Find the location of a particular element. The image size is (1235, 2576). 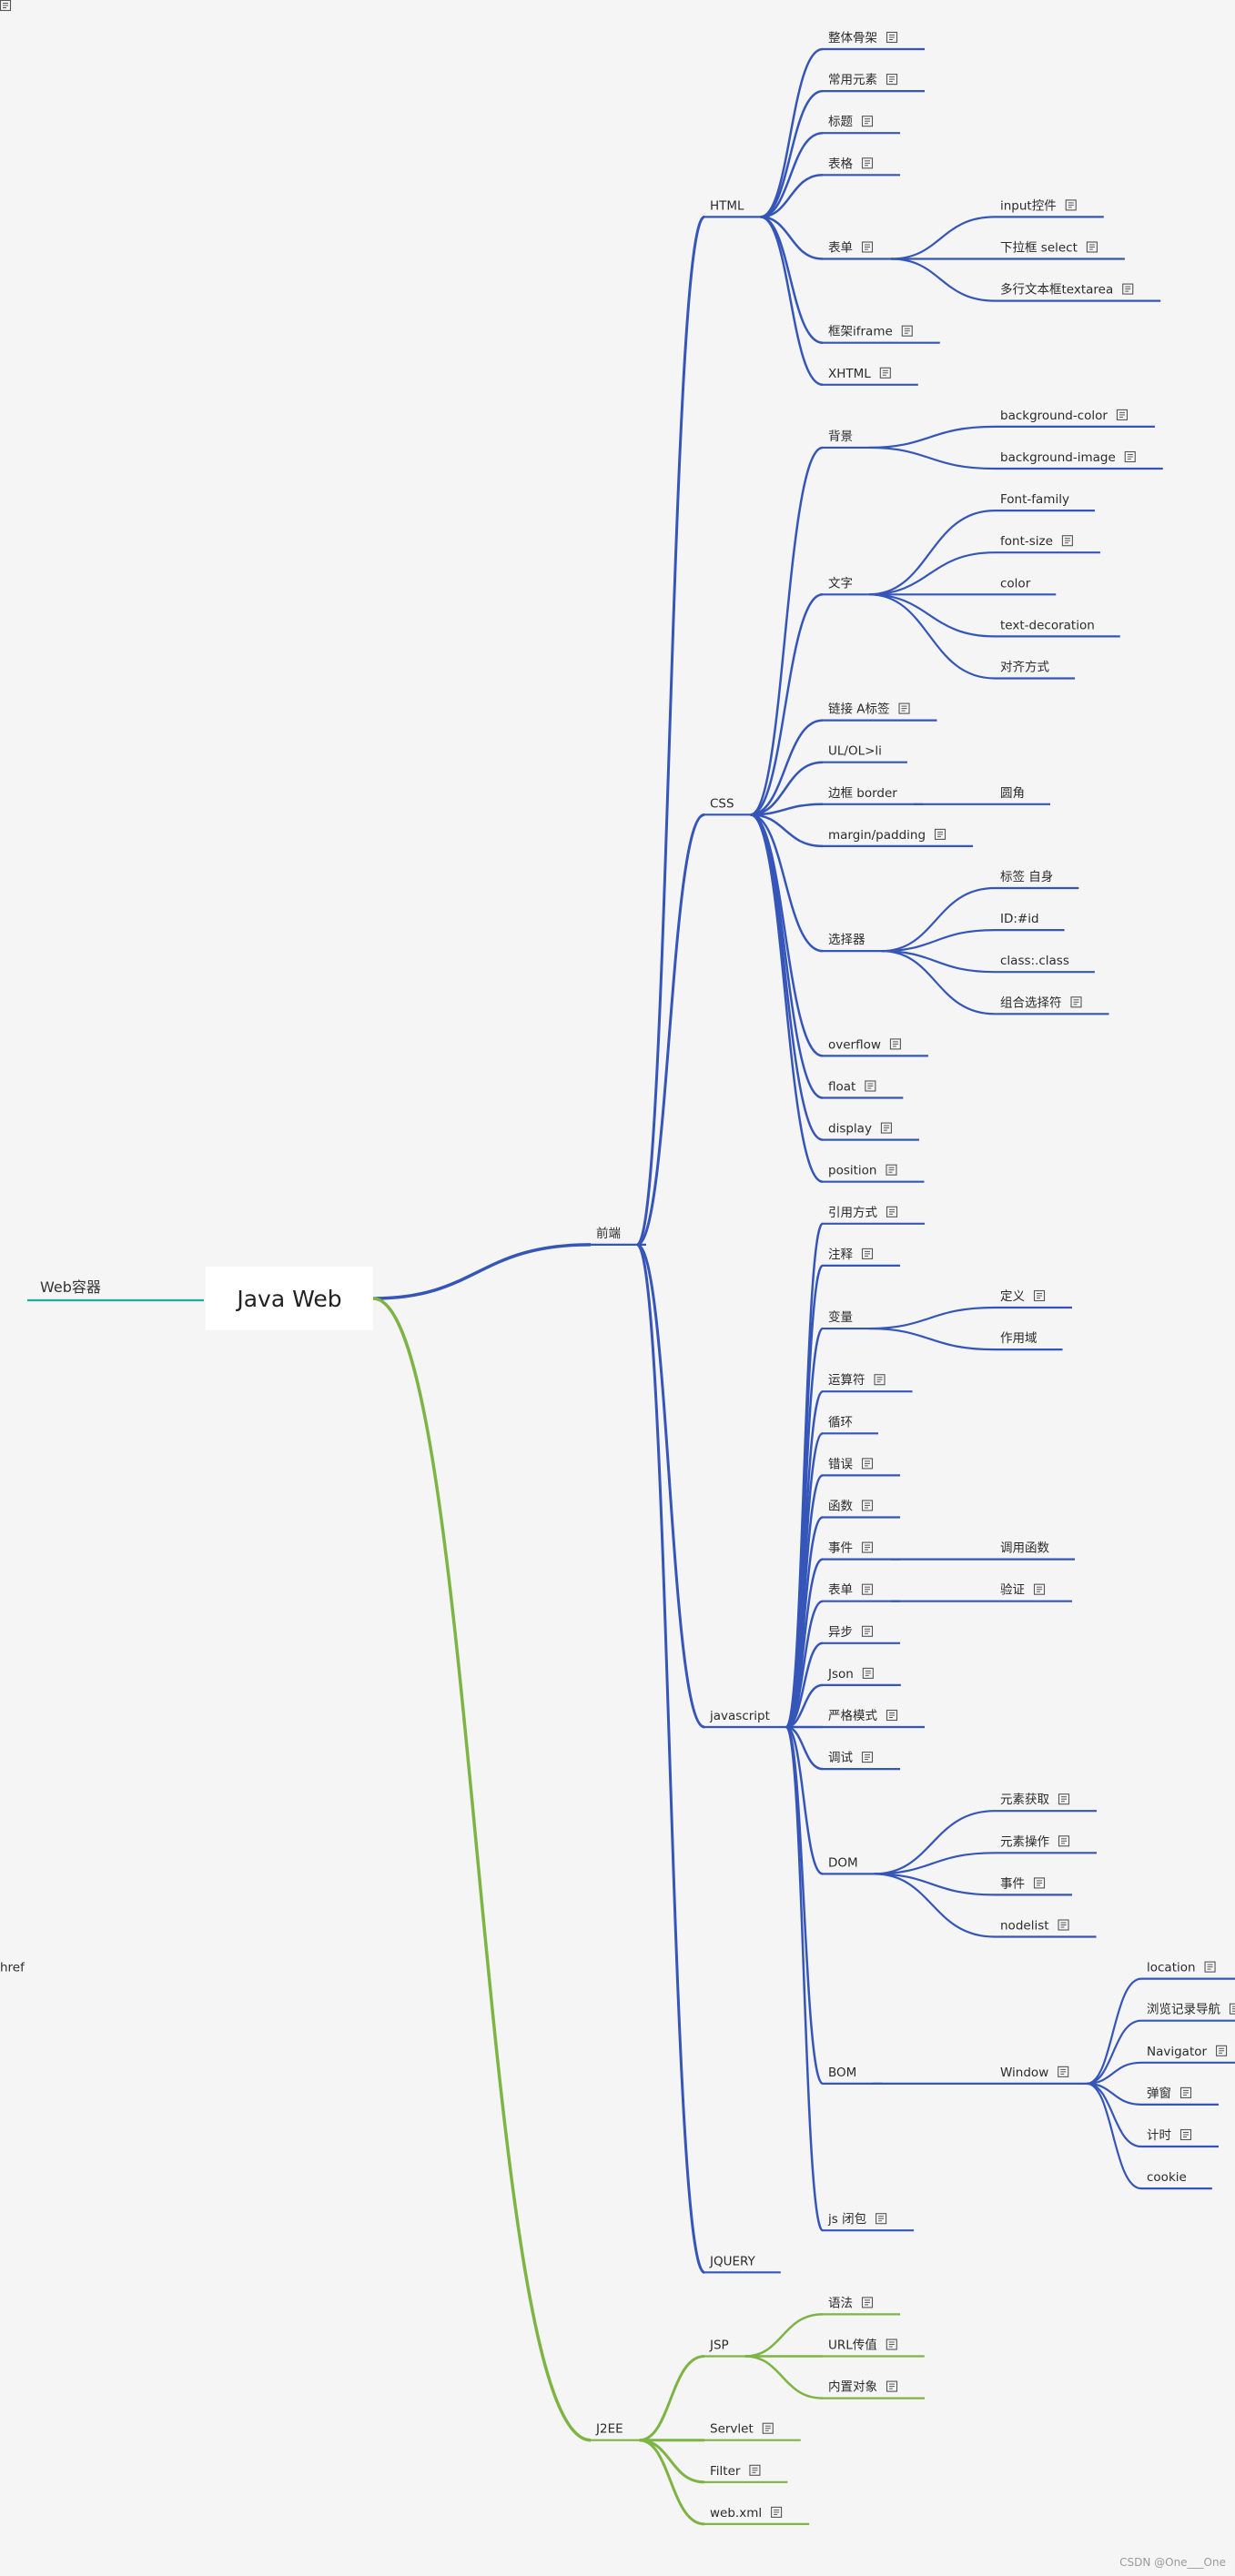

topic-n0-javascript-n0: 引用方式 is located at coordinates (852, 1213).